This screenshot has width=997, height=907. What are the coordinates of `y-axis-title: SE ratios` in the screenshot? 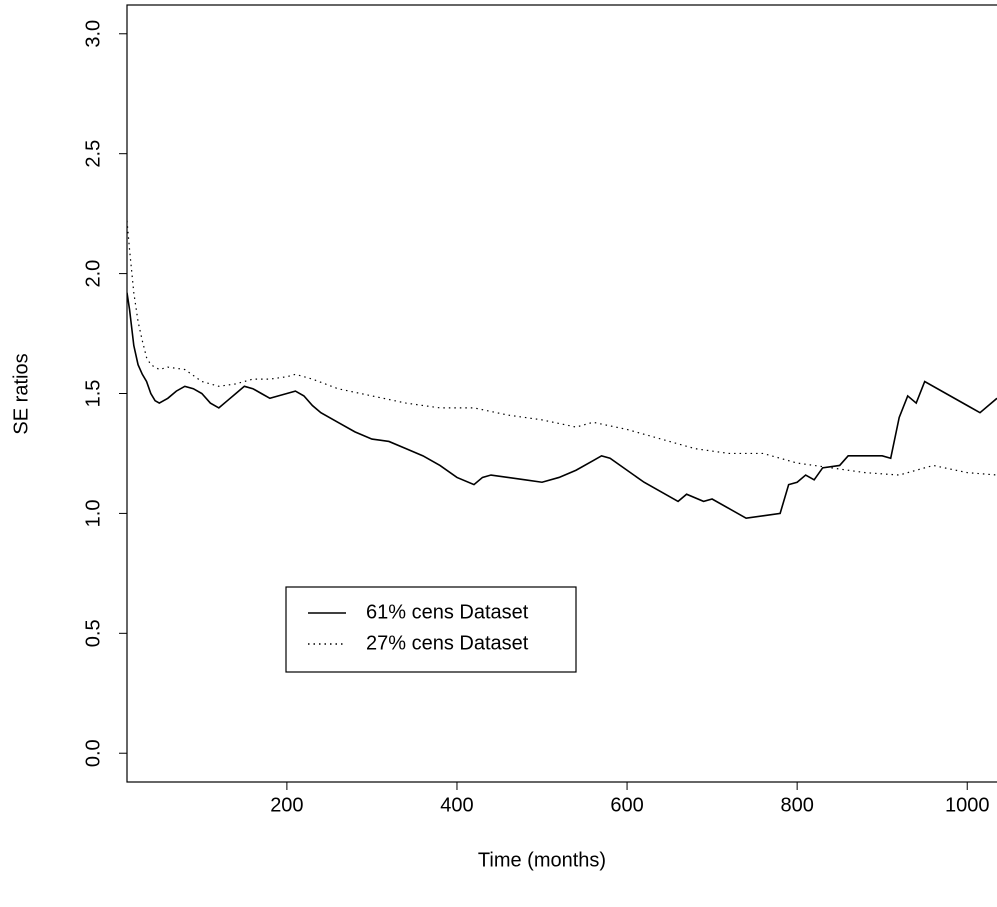 It's located at (21, 393).